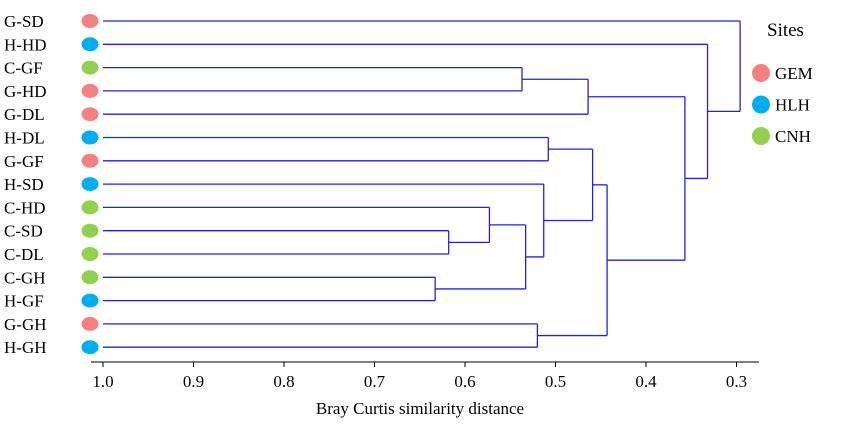  What do you see at coordinates (90, 323) in the screenshot?
I see `leaf-marker-g-gh` at bounding box center [90, 323].